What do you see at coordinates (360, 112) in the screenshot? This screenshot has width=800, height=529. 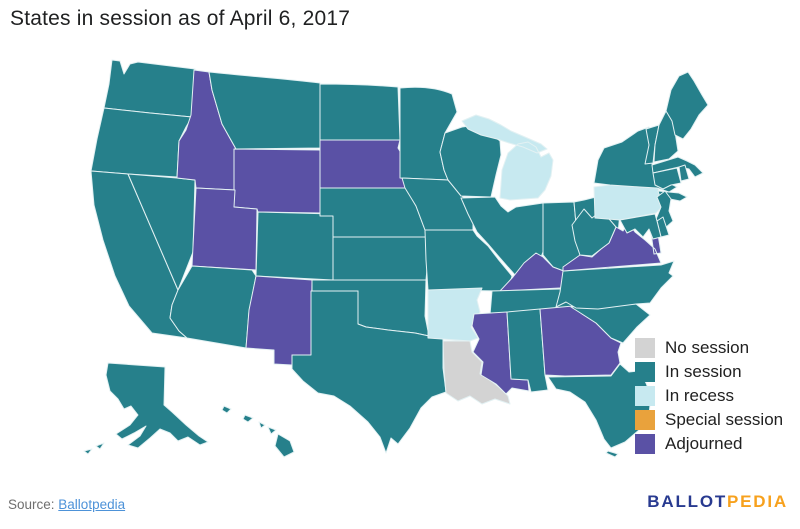 I see `state-nd: North Dakota` at bounding box center [360, 112].